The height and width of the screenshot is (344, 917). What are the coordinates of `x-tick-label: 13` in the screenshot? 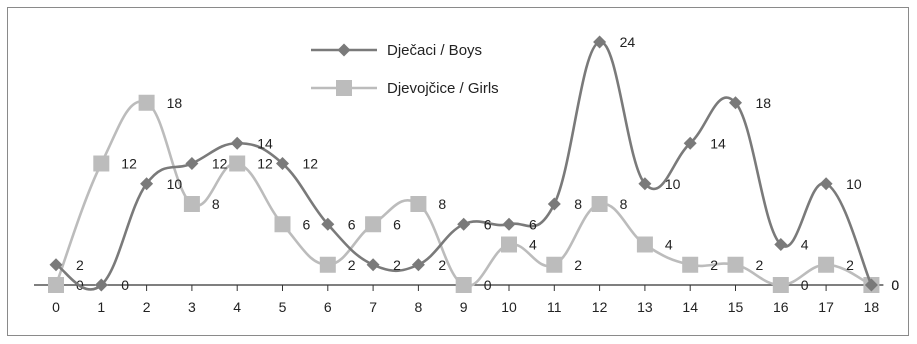 It's located at (645, 307).